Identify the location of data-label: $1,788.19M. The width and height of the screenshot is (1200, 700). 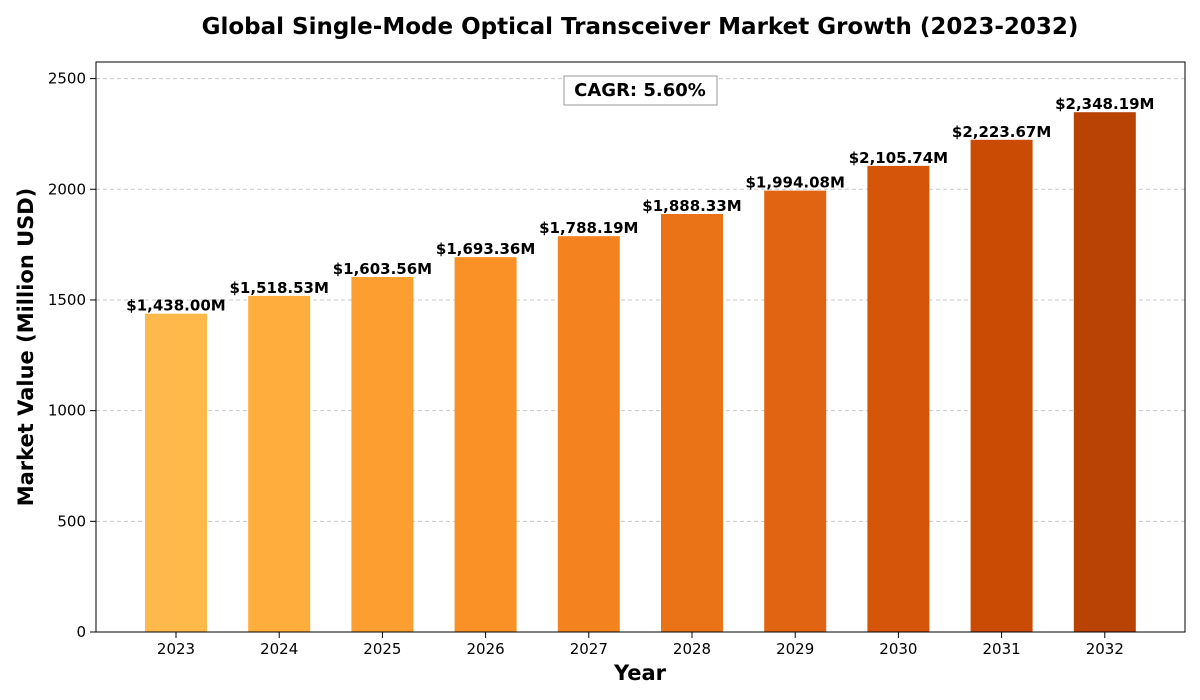
(588, 228).